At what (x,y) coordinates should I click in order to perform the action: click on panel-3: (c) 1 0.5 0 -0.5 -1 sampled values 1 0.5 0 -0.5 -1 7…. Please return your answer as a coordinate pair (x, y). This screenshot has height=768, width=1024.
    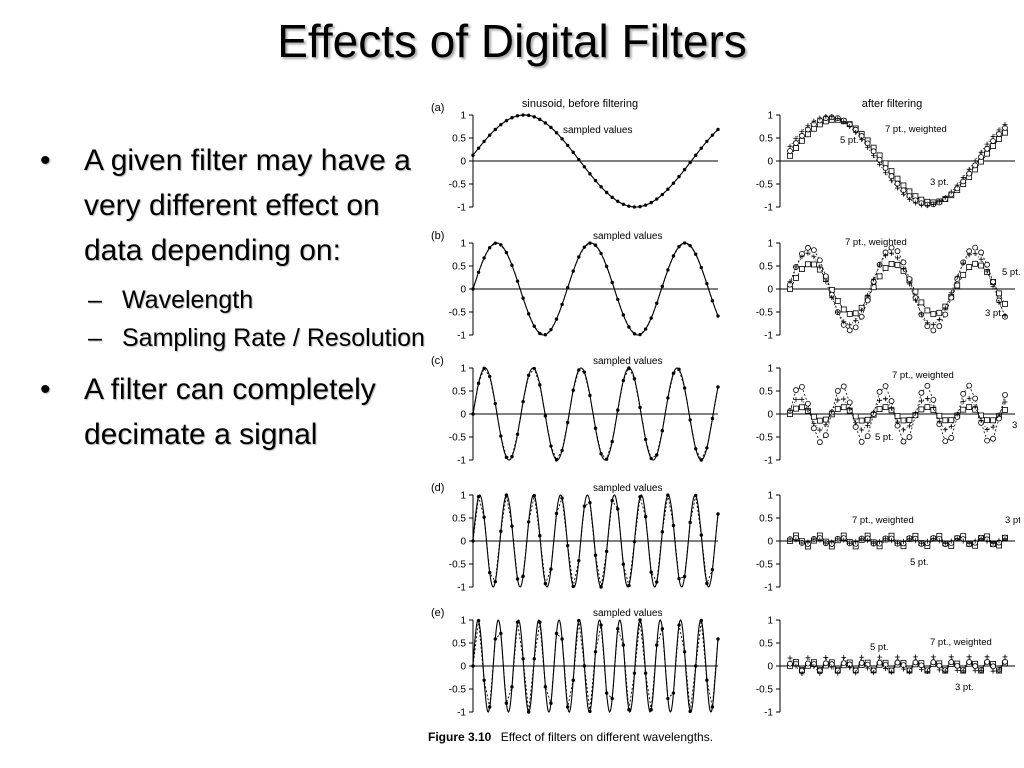
    Looking at the image, I should click on (727, 411).